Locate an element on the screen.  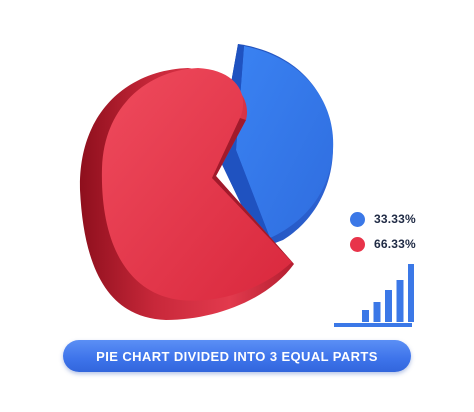
legend-item-blue: 33.33% is located at coordinates (383, 219).